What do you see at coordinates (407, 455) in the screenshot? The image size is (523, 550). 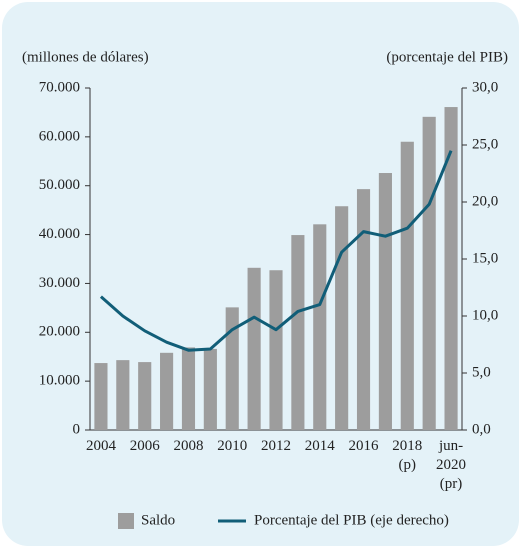 I see `x-tick-label: 2018 (p)` at bounding box center [407, 455].